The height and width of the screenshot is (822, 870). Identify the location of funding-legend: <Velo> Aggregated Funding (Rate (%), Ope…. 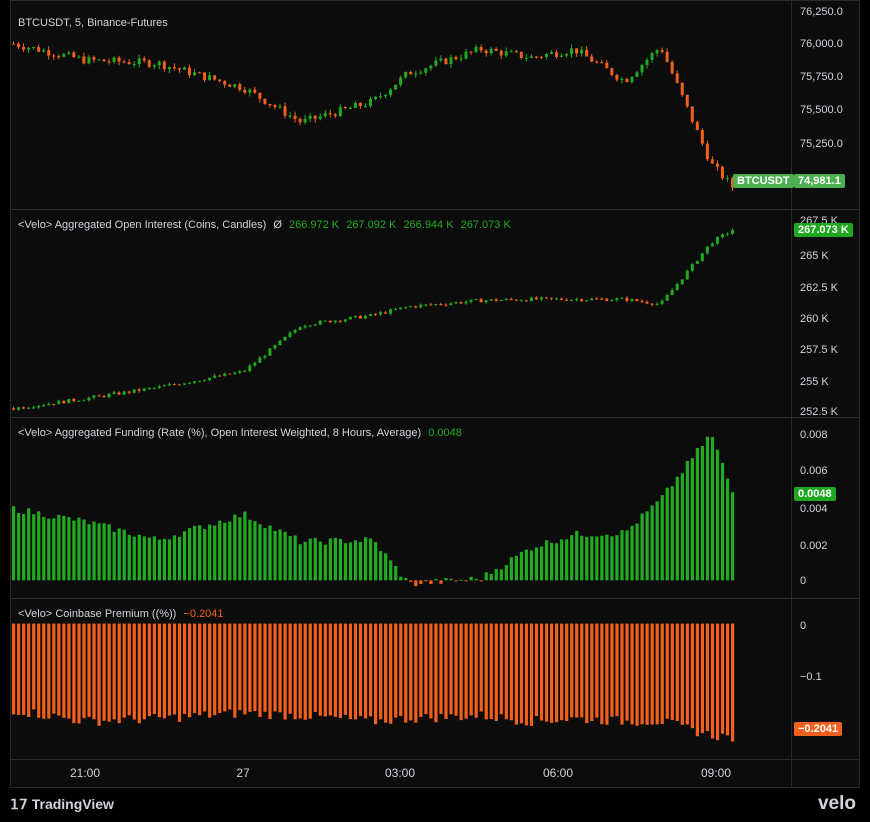
(240, 433).